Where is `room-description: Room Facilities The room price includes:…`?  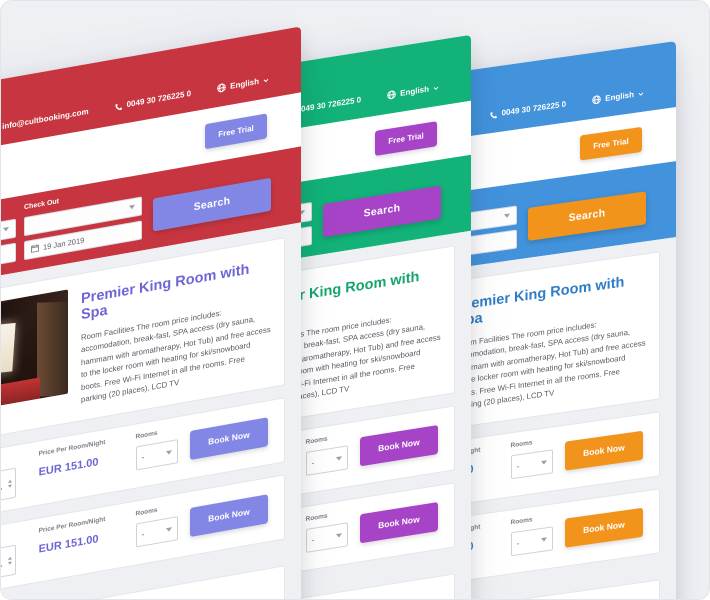 room-description: Room Facilities The room price includes:… is located at coordinates (551, 366).